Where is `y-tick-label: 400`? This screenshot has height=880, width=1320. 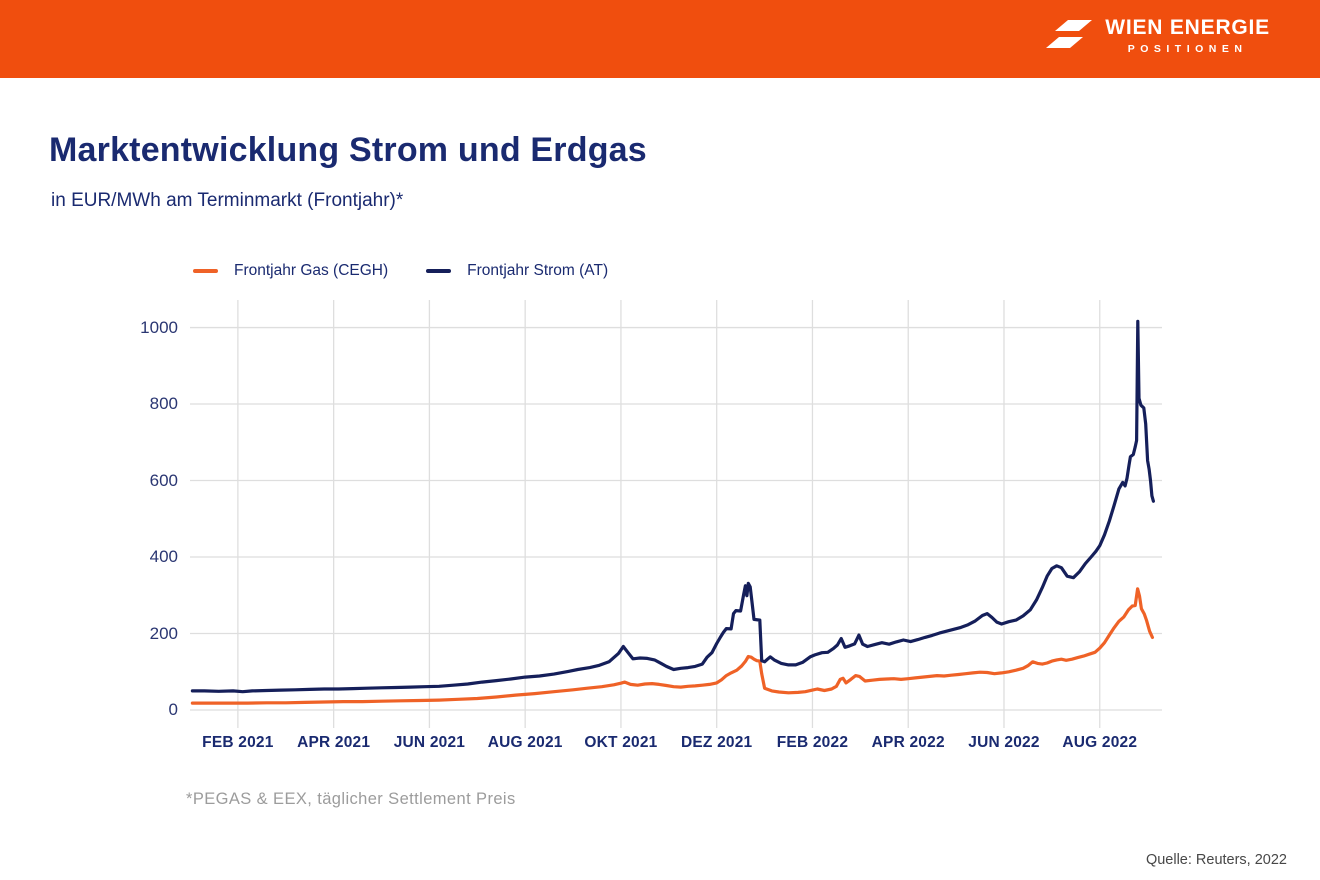 y-tick-label: 400 is located at coordinates (163, 557).